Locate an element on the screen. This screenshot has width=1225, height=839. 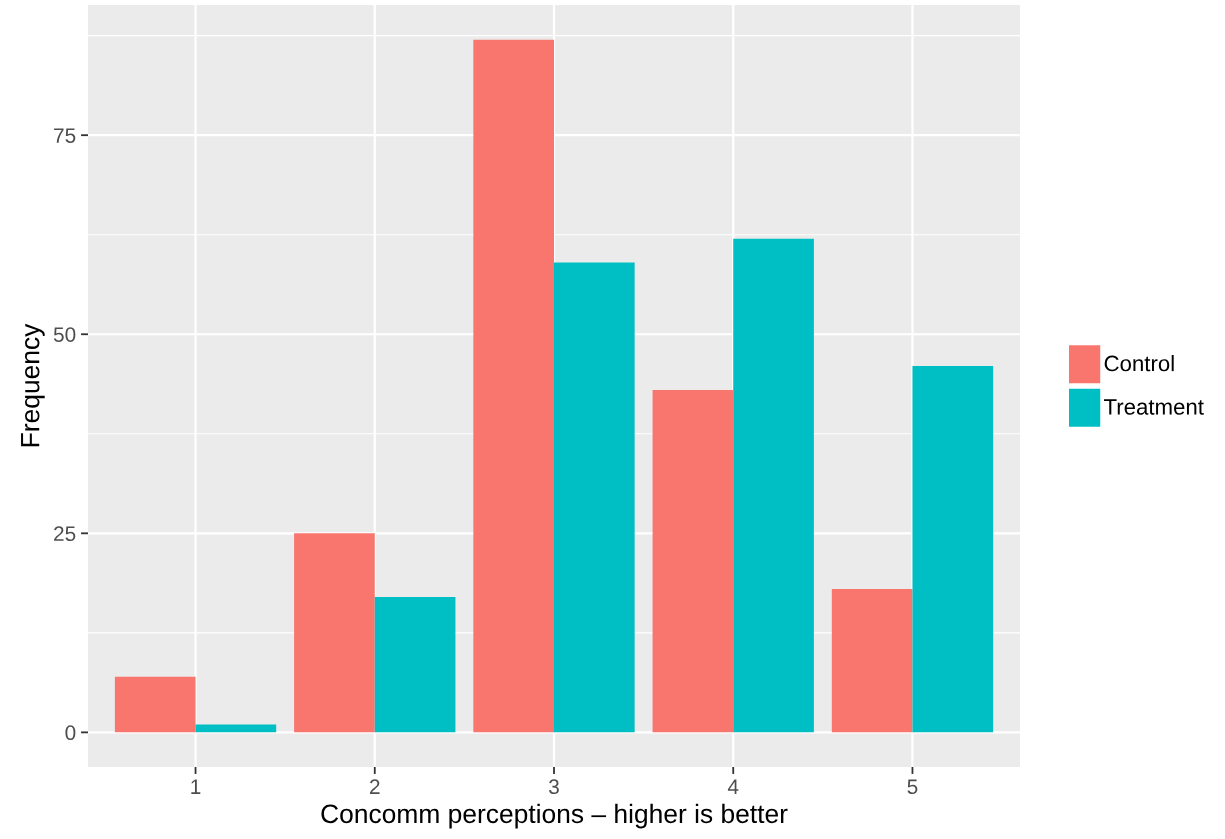
y-tick-label: 50 is located at coordinates (64, 334).